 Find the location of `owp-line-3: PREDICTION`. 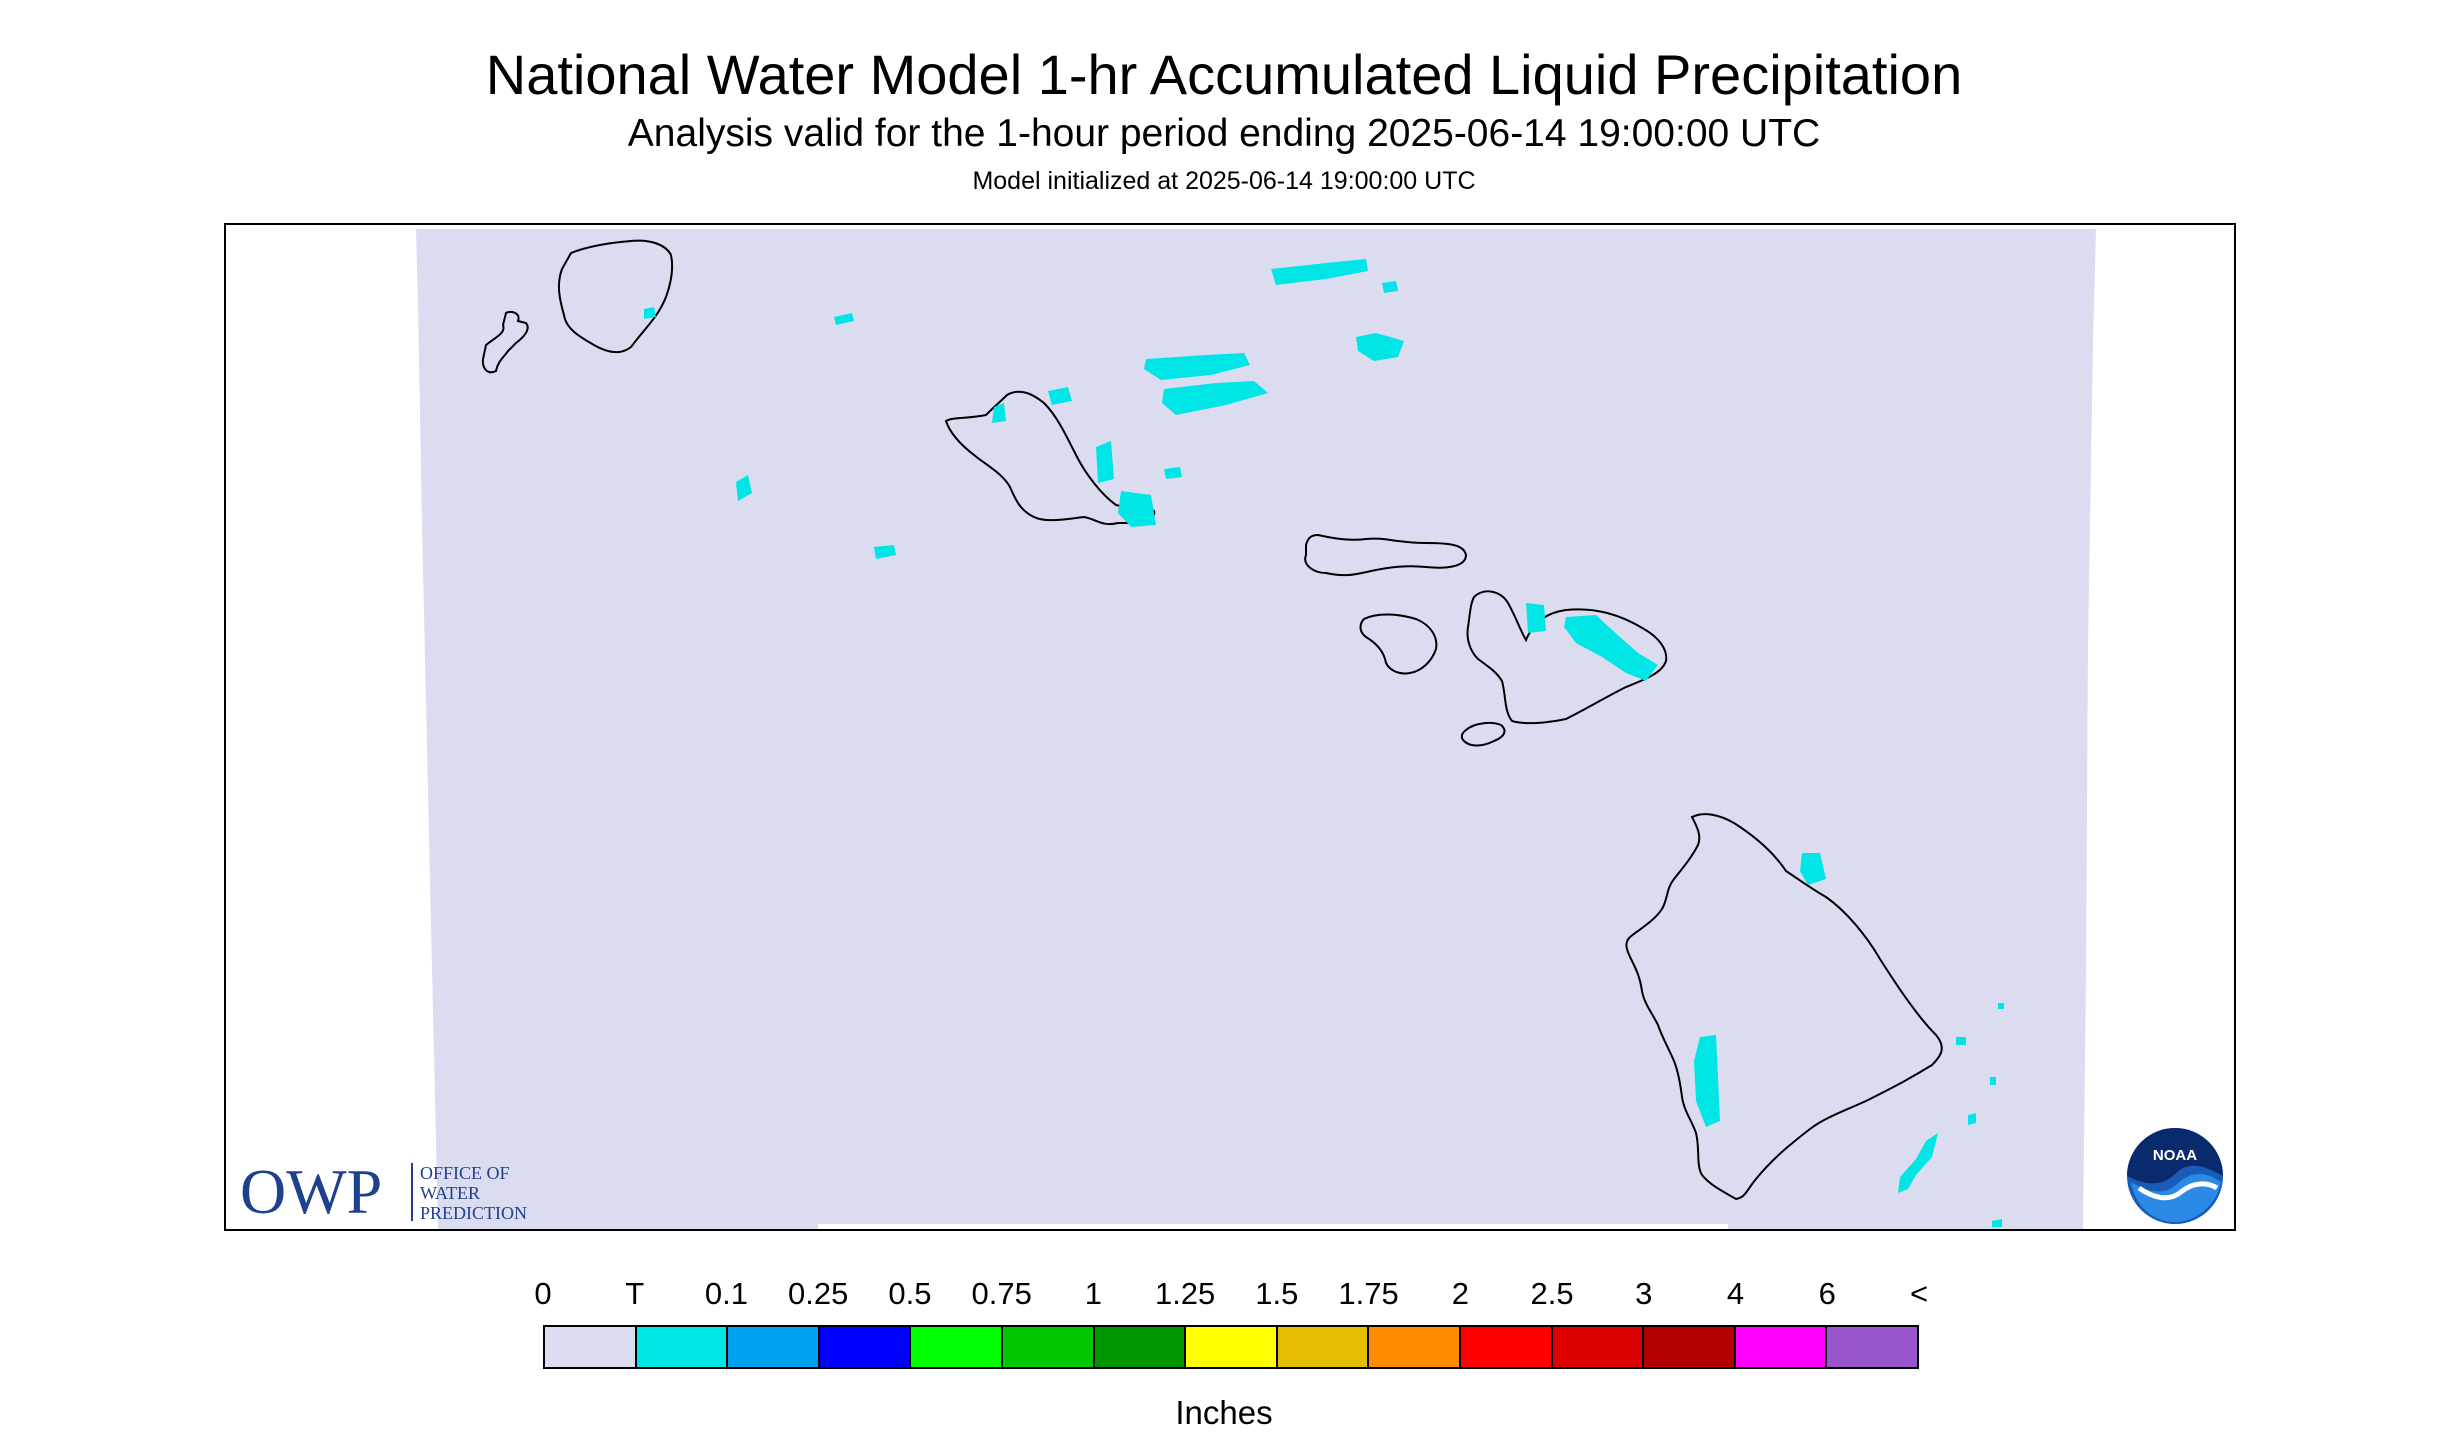

owp-line-3: PREDICTION is located at coordinates (473, 1213).